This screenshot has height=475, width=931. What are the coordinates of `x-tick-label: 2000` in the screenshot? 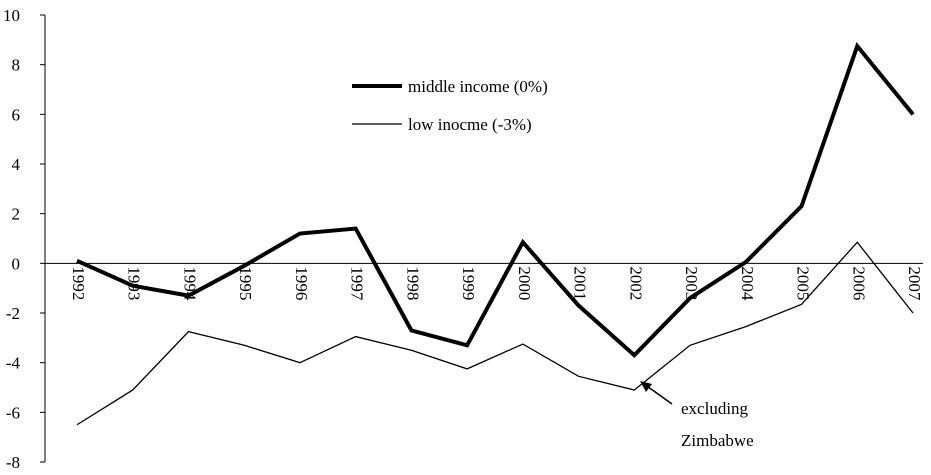 It's located at (524, 283).